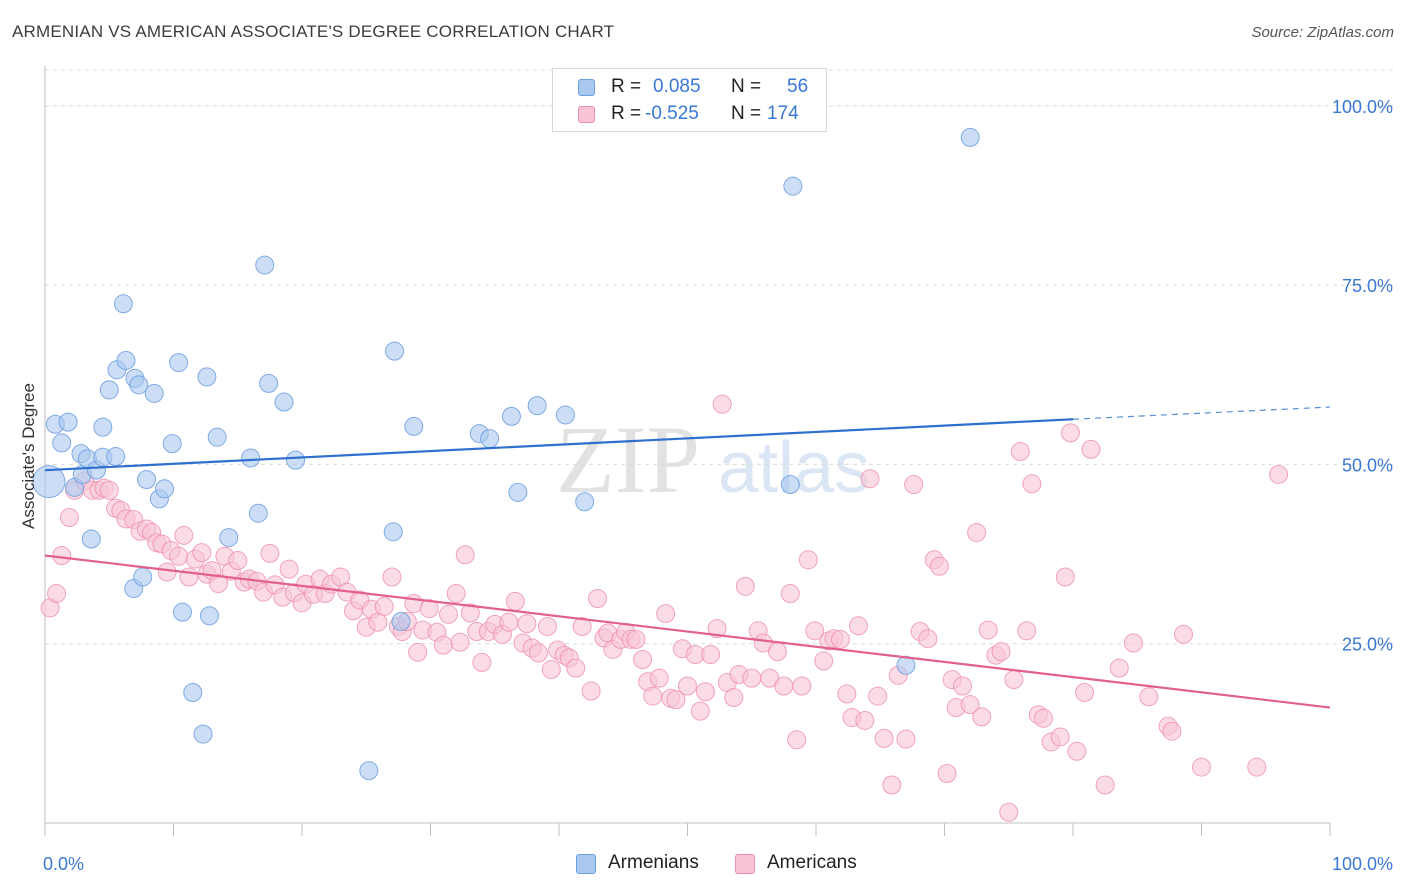 The image size is (1406, 892). What do you see at coordinates (28, 456) in the screenshot?
I see `y-axis-title: Associate's Degree` at bounding box center [28, 456].